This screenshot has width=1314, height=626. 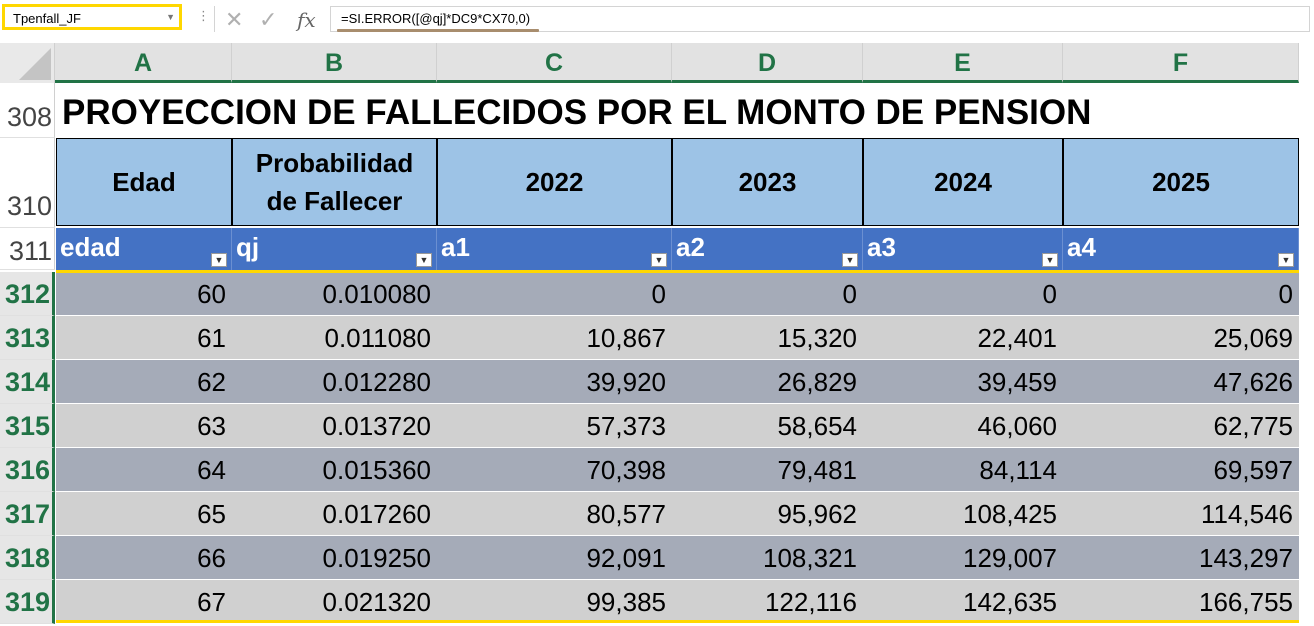 I want to click on header-cell-2025: 2025, so click(x=1181, y=182).